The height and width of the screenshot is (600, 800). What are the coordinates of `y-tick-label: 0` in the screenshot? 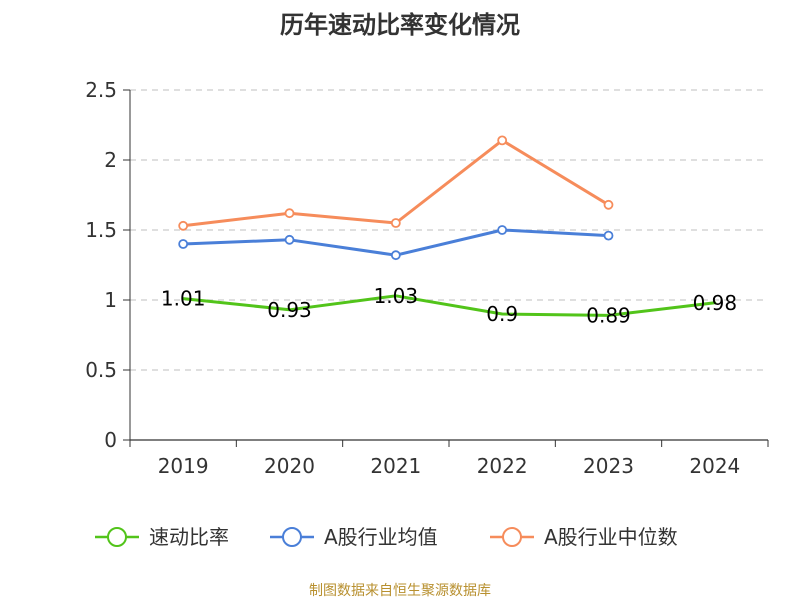 It's located at (110, 440).